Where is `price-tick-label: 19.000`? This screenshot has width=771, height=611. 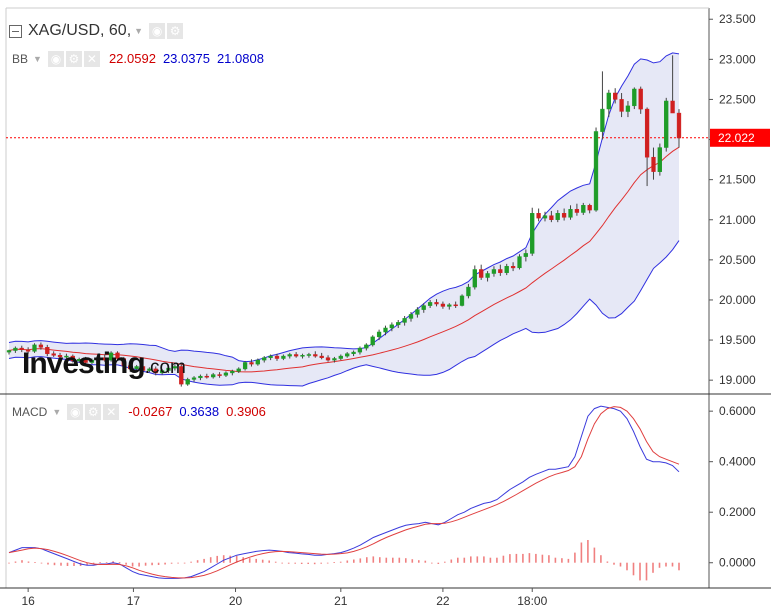 price-tick-label: 19.000 is located at coordinates (737, 380).